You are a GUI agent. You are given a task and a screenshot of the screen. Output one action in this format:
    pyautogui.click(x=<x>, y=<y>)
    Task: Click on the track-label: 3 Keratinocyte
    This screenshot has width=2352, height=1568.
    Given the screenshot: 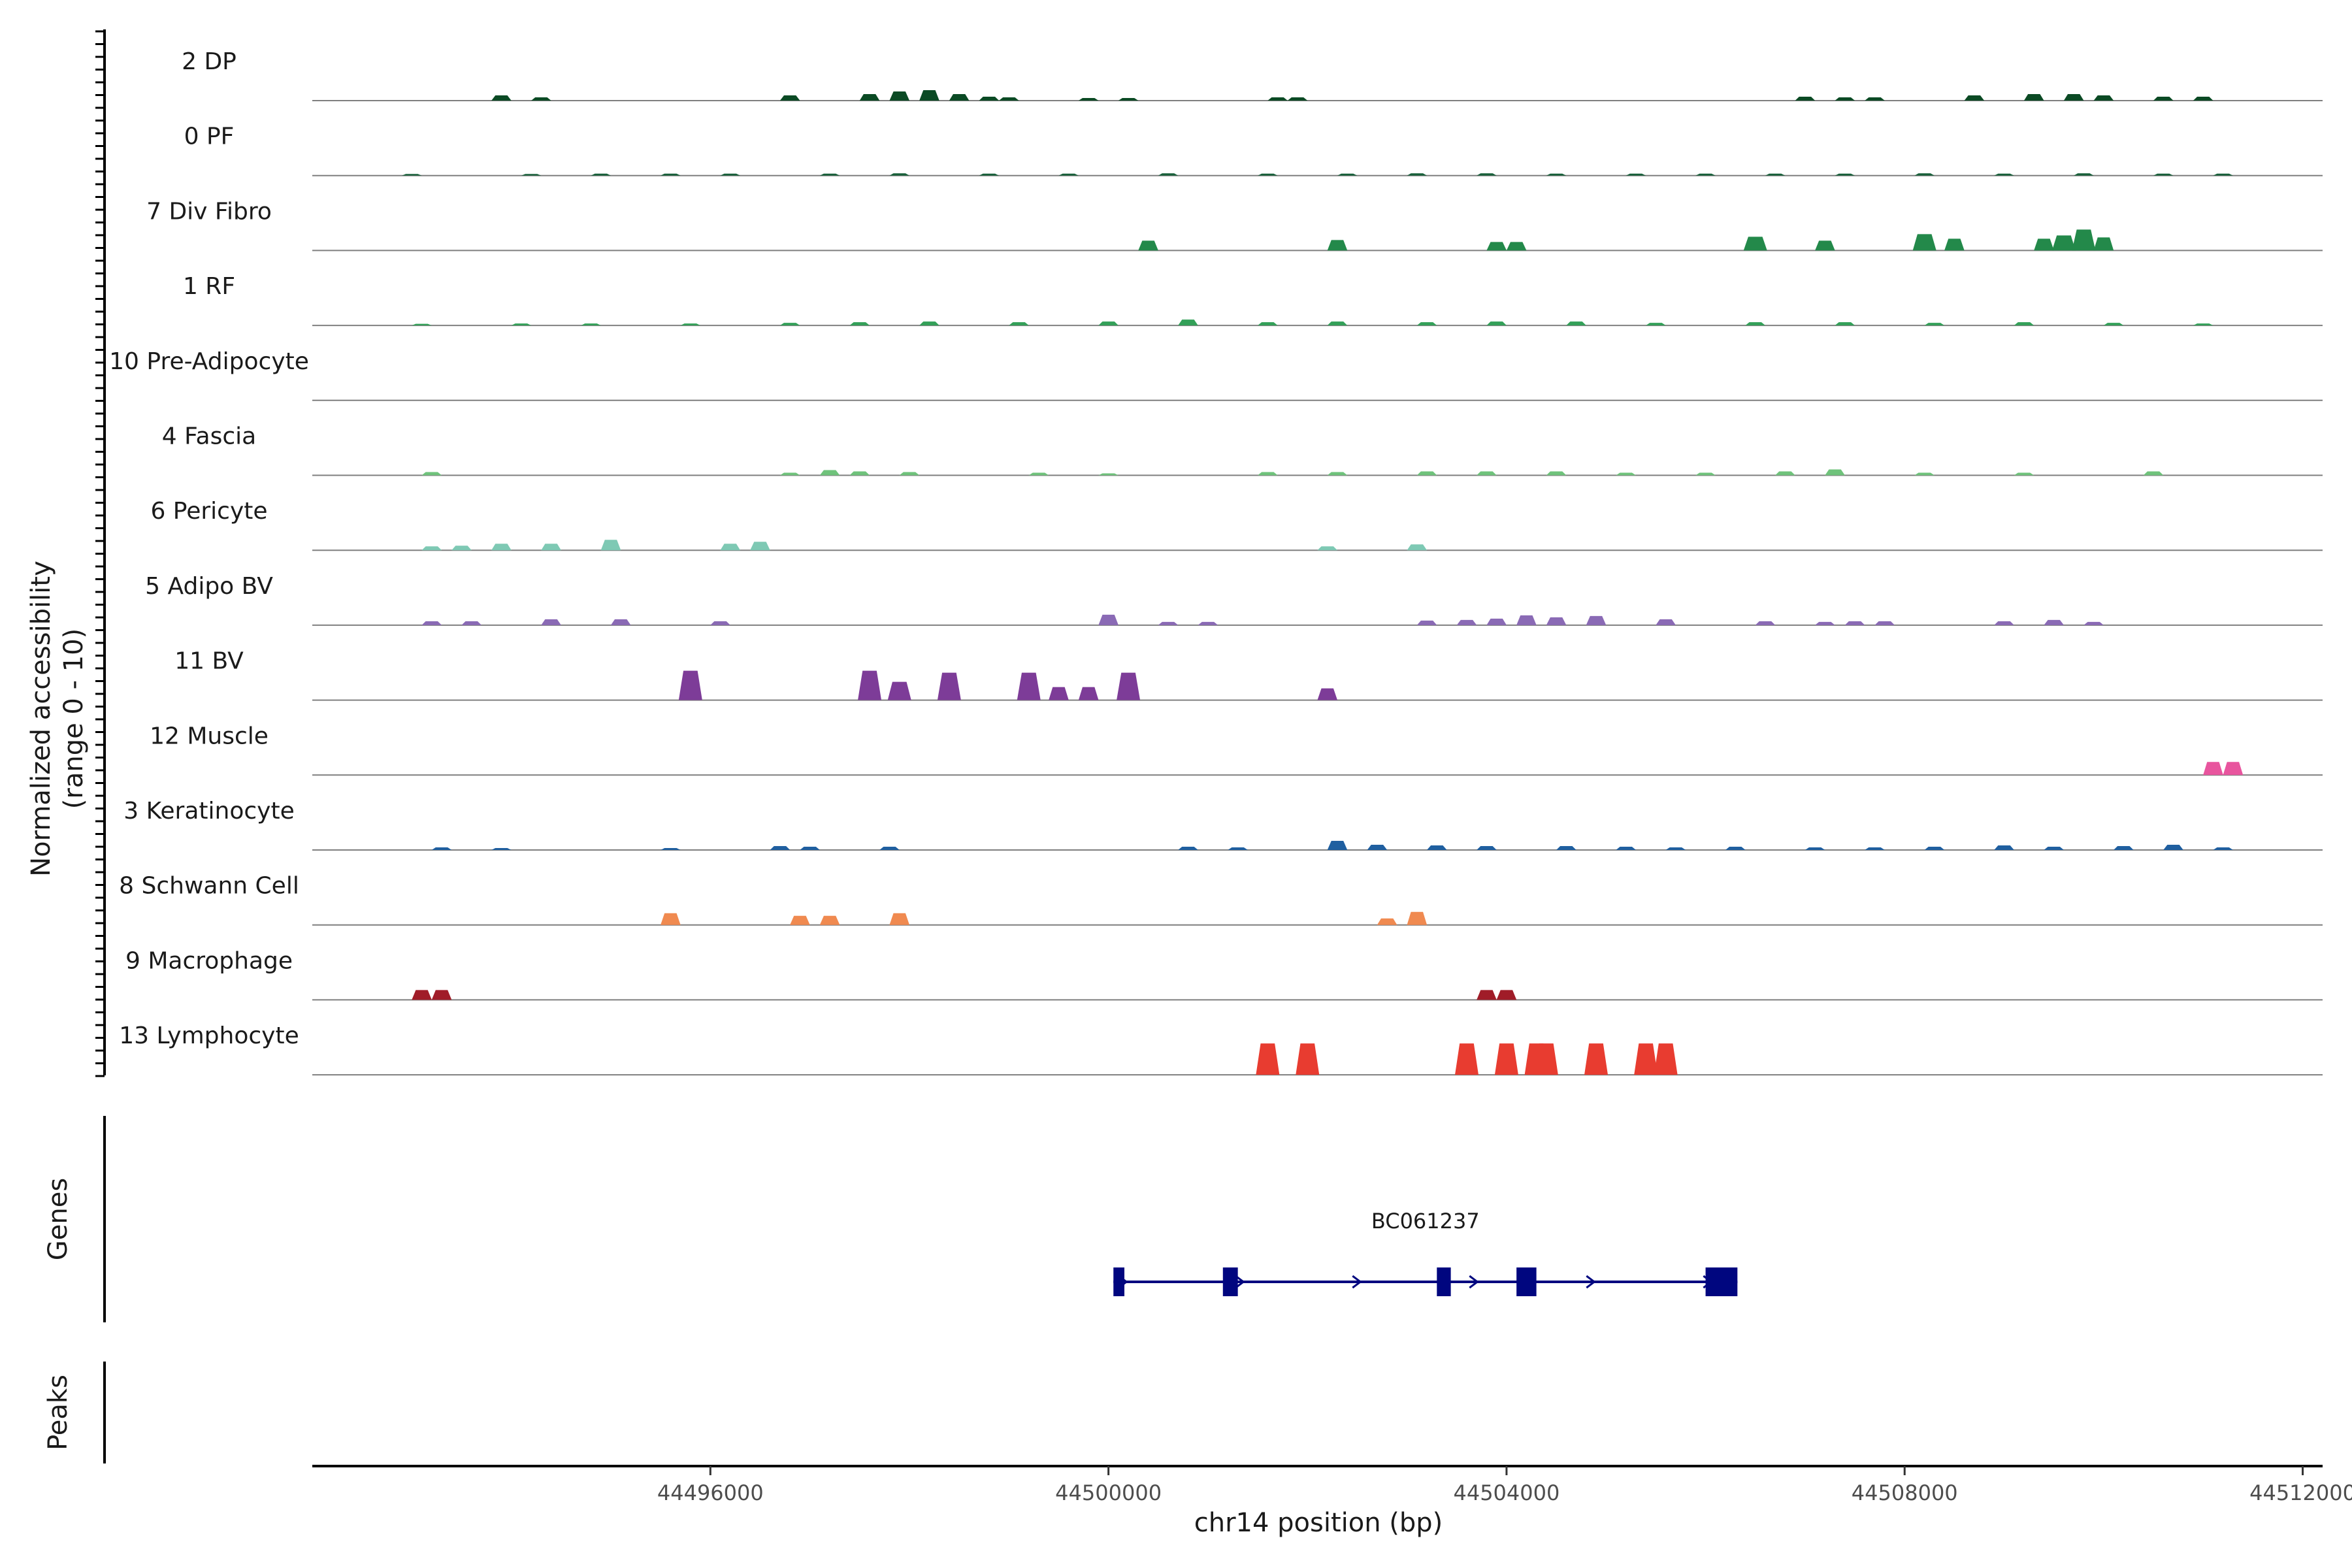 What is the action you would take?
    pyautogui.click(x=209, y=811)
    